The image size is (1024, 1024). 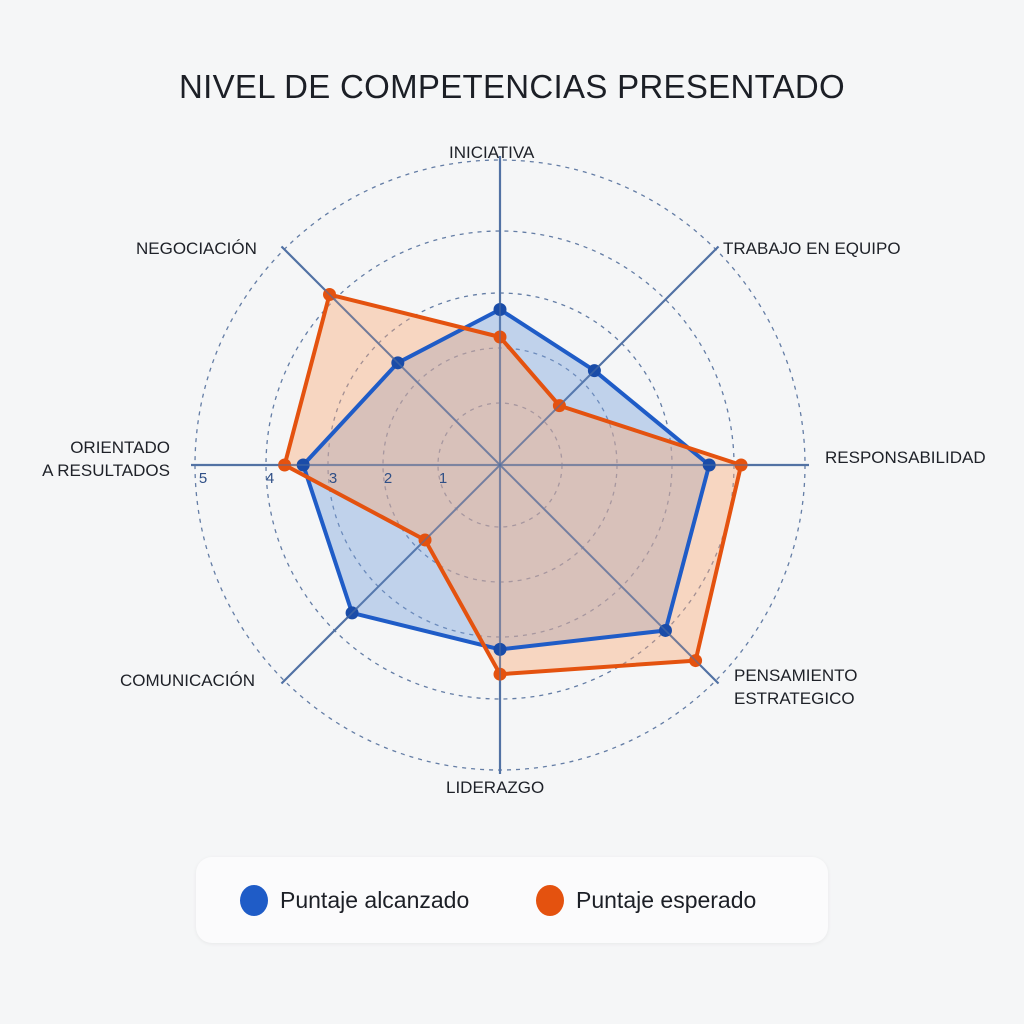 I want to click on axis-label-line: A RESULTADOS, so click(x=106, y=470).